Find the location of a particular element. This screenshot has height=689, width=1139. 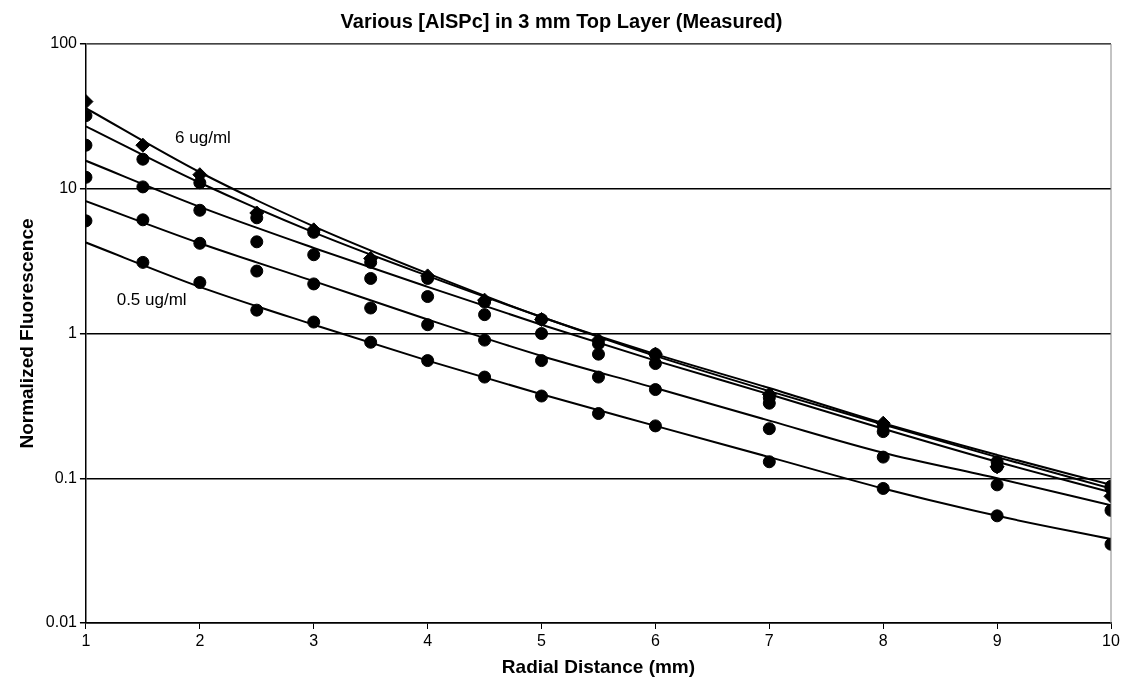

y-tick-label: 100 is located at coordinates (64, 43).